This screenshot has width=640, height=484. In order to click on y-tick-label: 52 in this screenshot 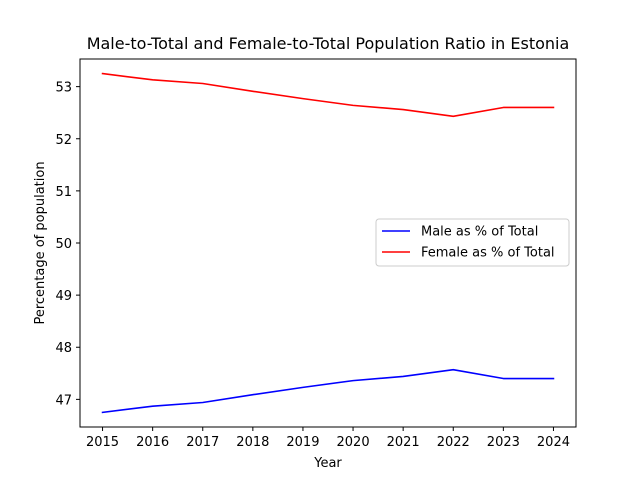, I will do `click(63, 140)`.